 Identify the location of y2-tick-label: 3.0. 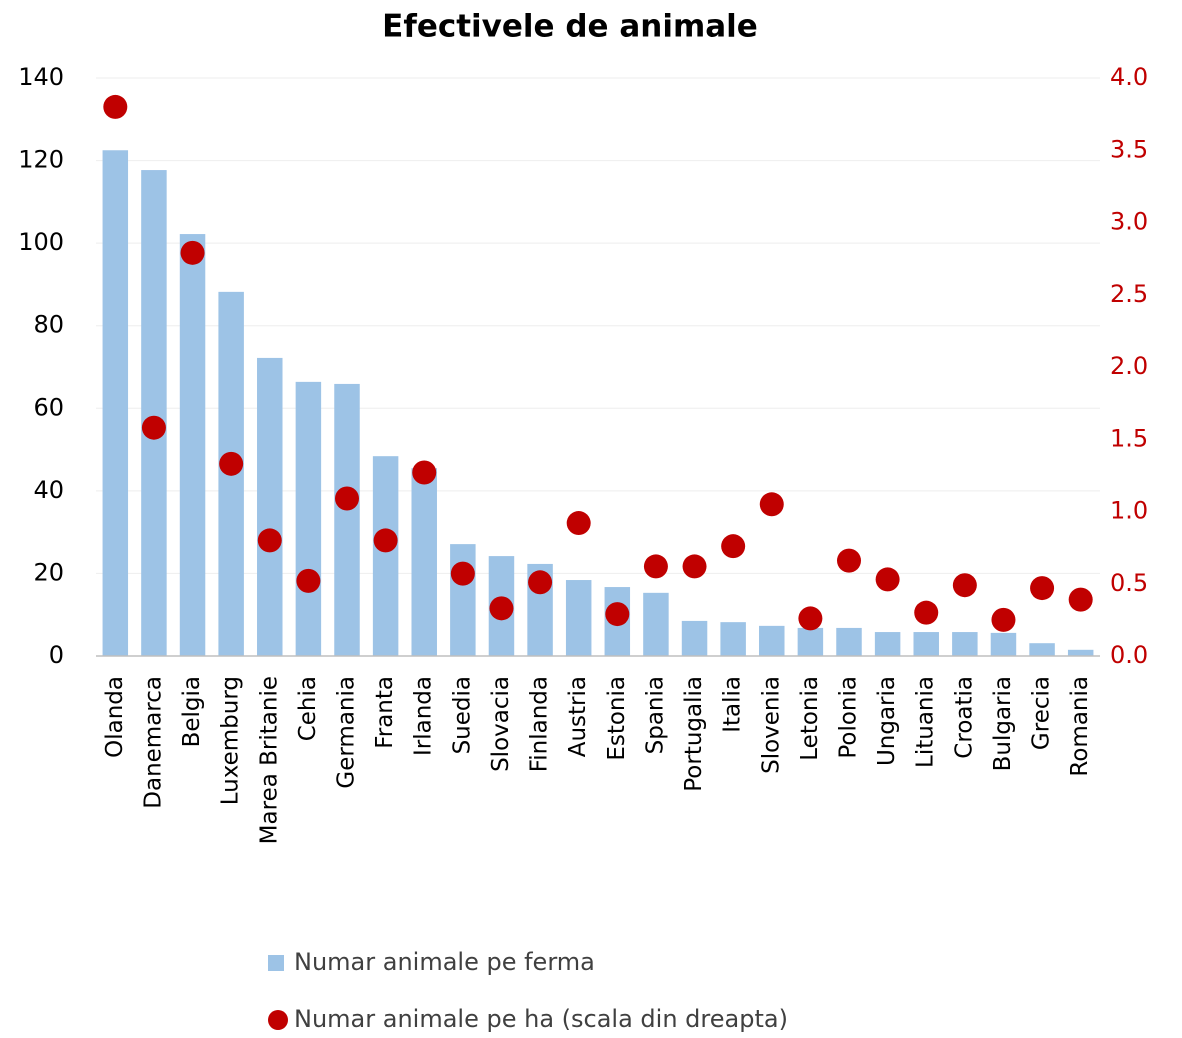
(1129, 222).